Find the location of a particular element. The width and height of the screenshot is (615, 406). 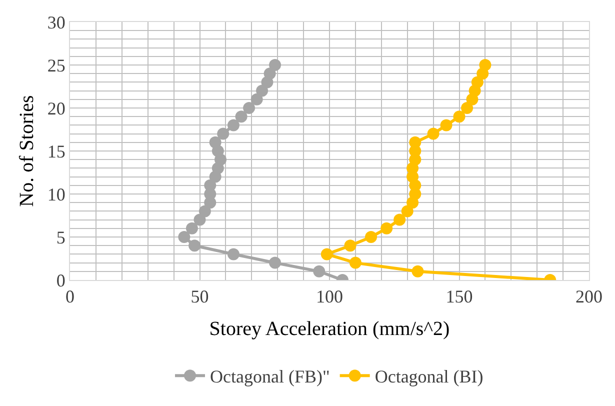

x-tick-label: 100 is located at coordinates (329, 296).